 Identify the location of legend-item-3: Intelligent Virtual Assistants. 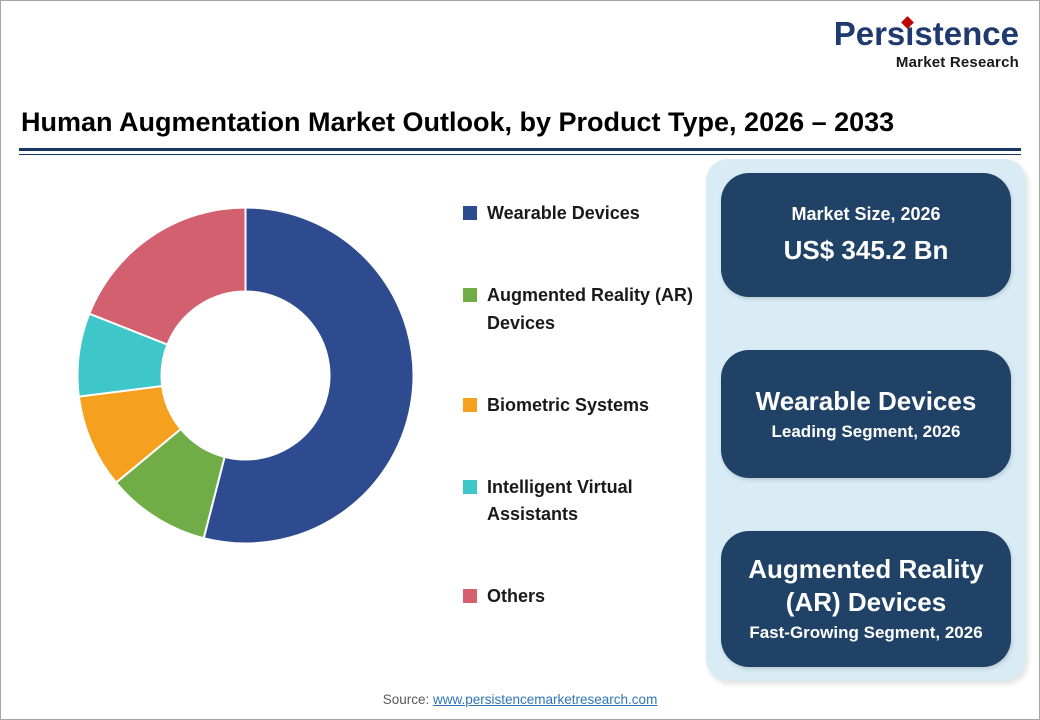
(581, 502).